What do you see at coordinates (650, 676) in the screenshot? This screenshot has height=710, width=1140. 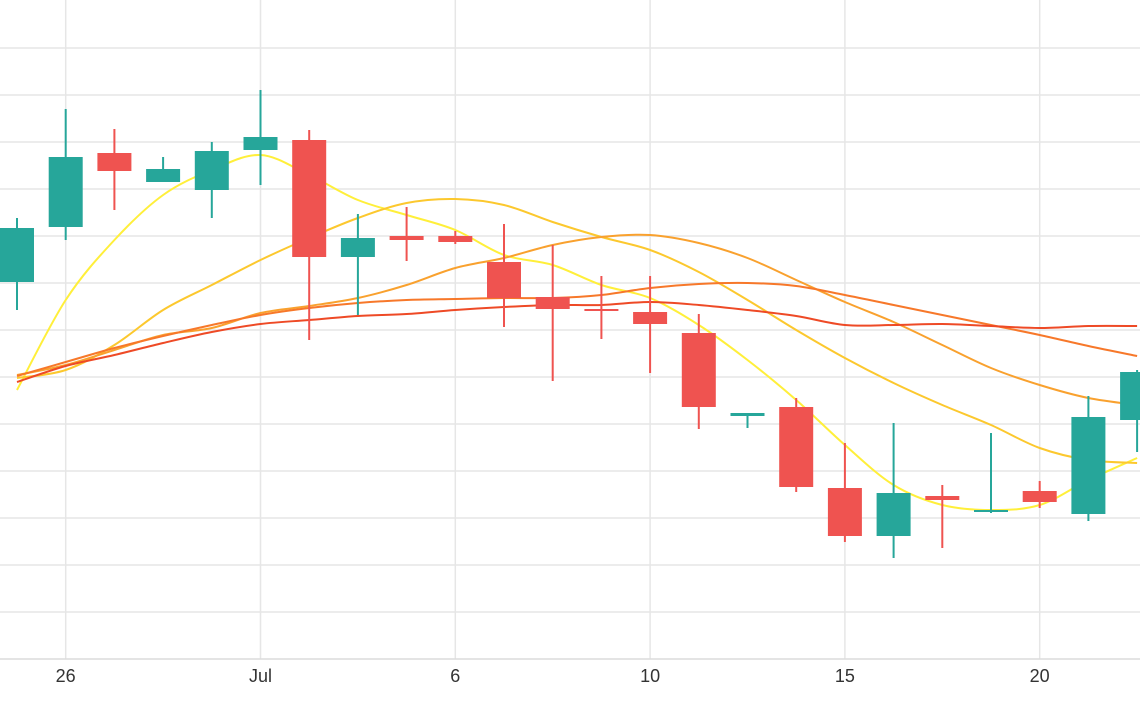 I see `x-tick-label: 10` at bounding box center [650, 676].